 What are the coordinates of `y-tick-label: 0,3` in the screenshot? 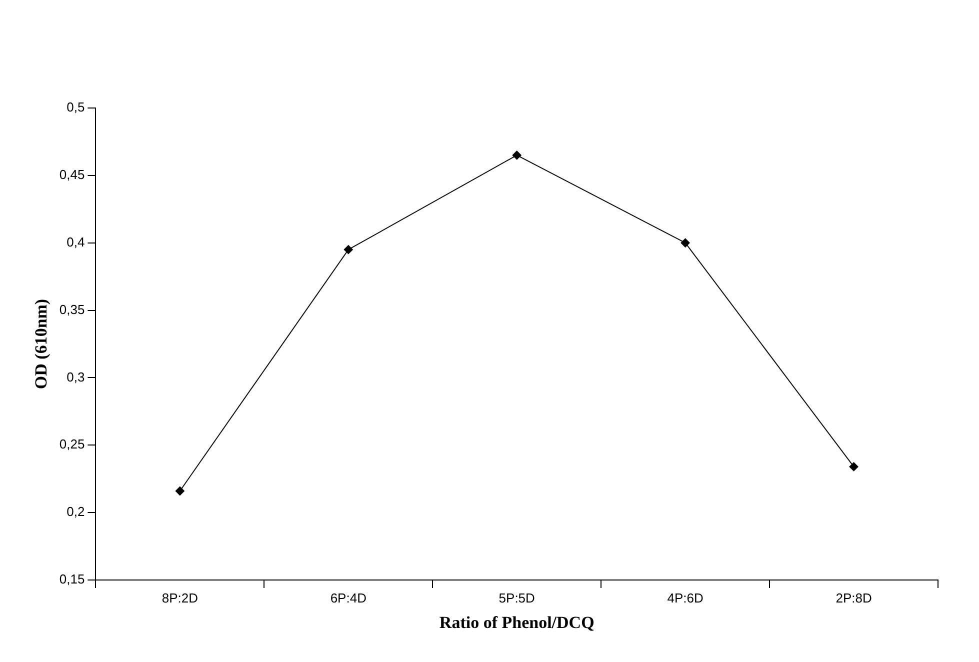 It's located at (75, 376).